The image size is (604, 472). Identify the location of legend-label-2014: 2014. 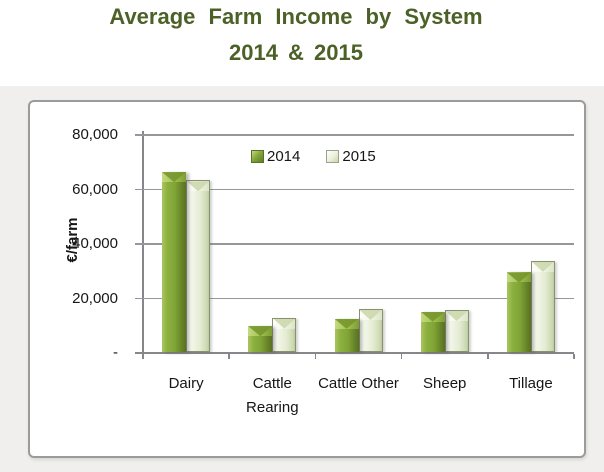
(284, 156).